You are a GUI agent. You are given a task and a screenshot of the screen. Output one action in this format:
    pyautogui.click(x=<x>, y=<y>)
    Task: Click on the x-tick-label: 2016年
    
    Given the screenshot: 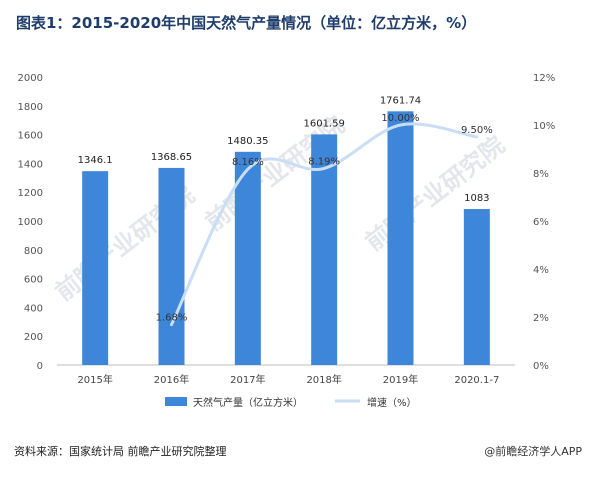 What is the action you would take?
    pyautogui.click(x=171, y=379)
    